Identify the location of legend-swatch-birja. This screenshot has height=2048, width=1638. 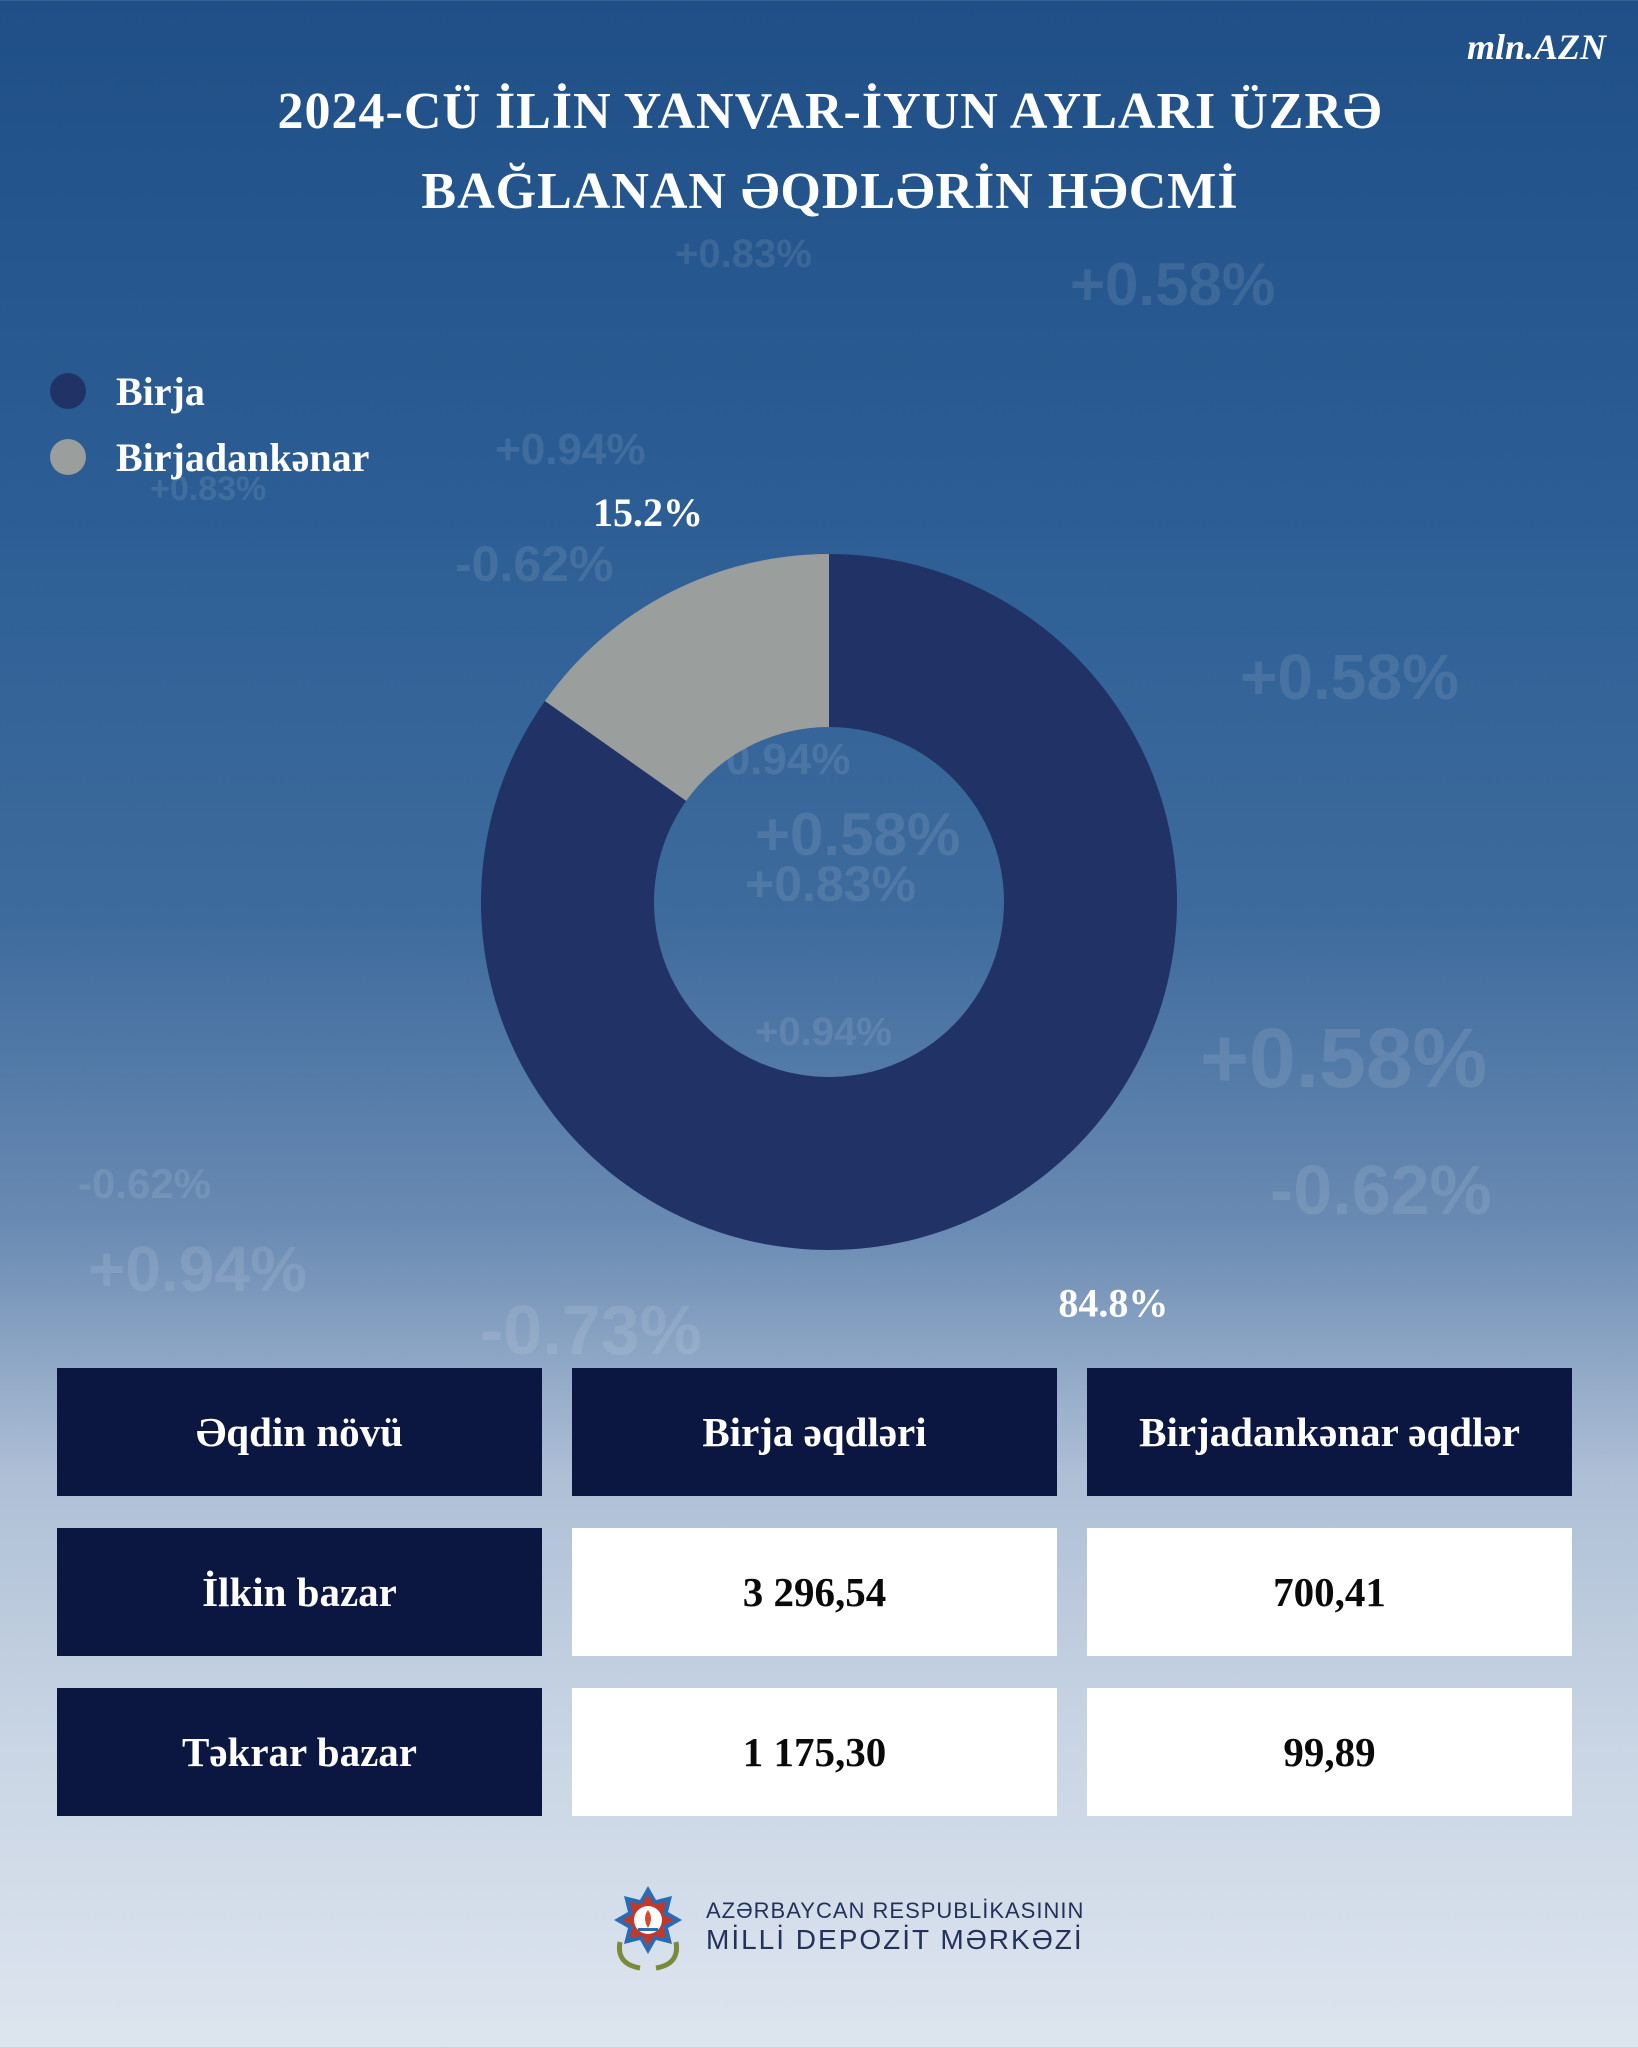
(68, 391).